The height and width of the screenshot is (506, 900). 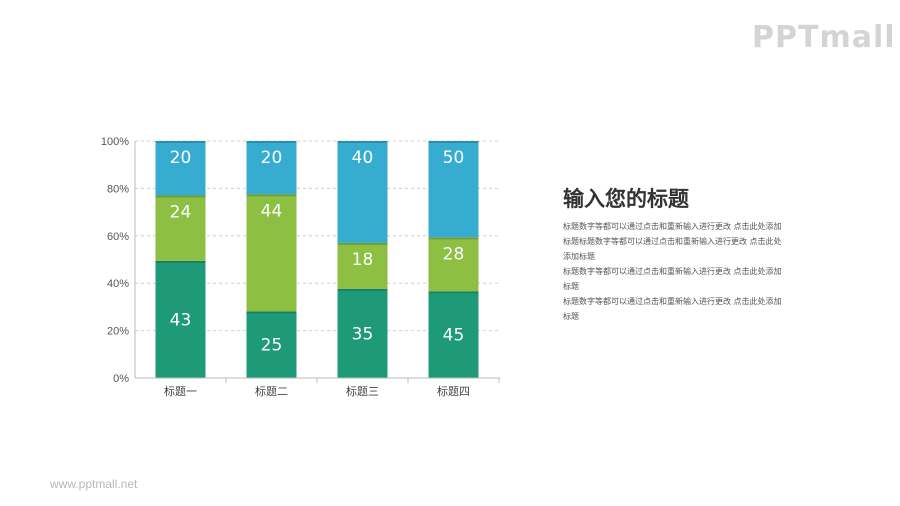 I want to click on logo: PPTmall, so click(x=824, y=37).